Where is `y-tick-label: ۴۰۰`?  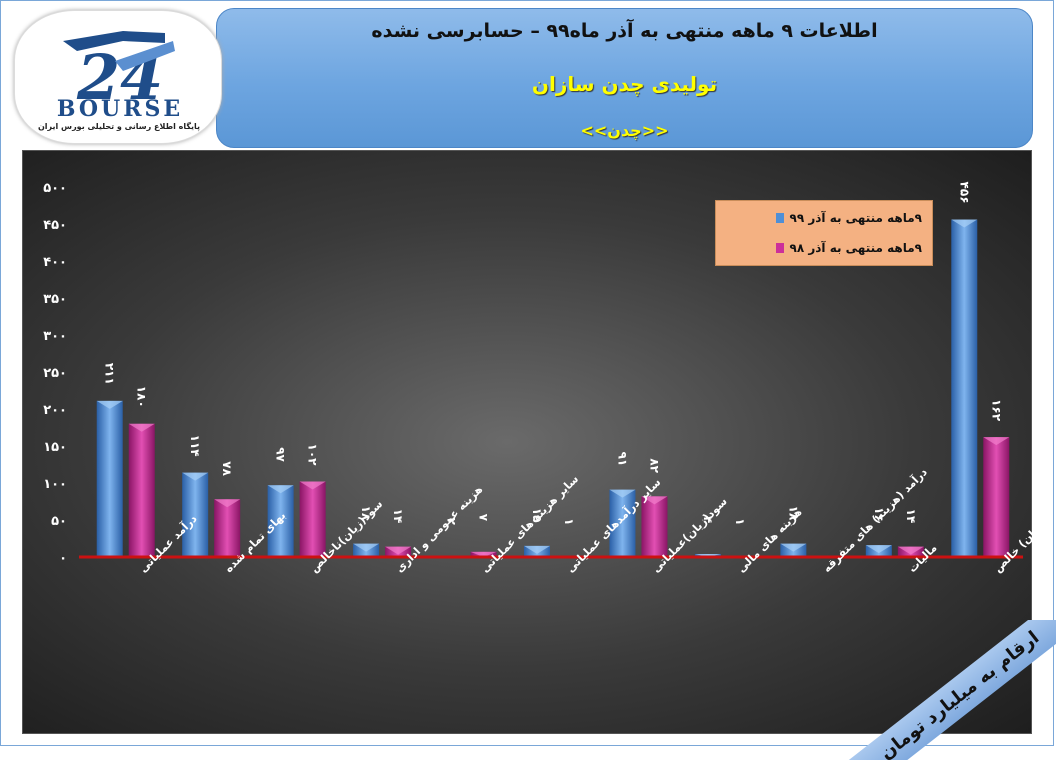 y-tick-label: ۴۰۰ is located at coordinates (55, 262).